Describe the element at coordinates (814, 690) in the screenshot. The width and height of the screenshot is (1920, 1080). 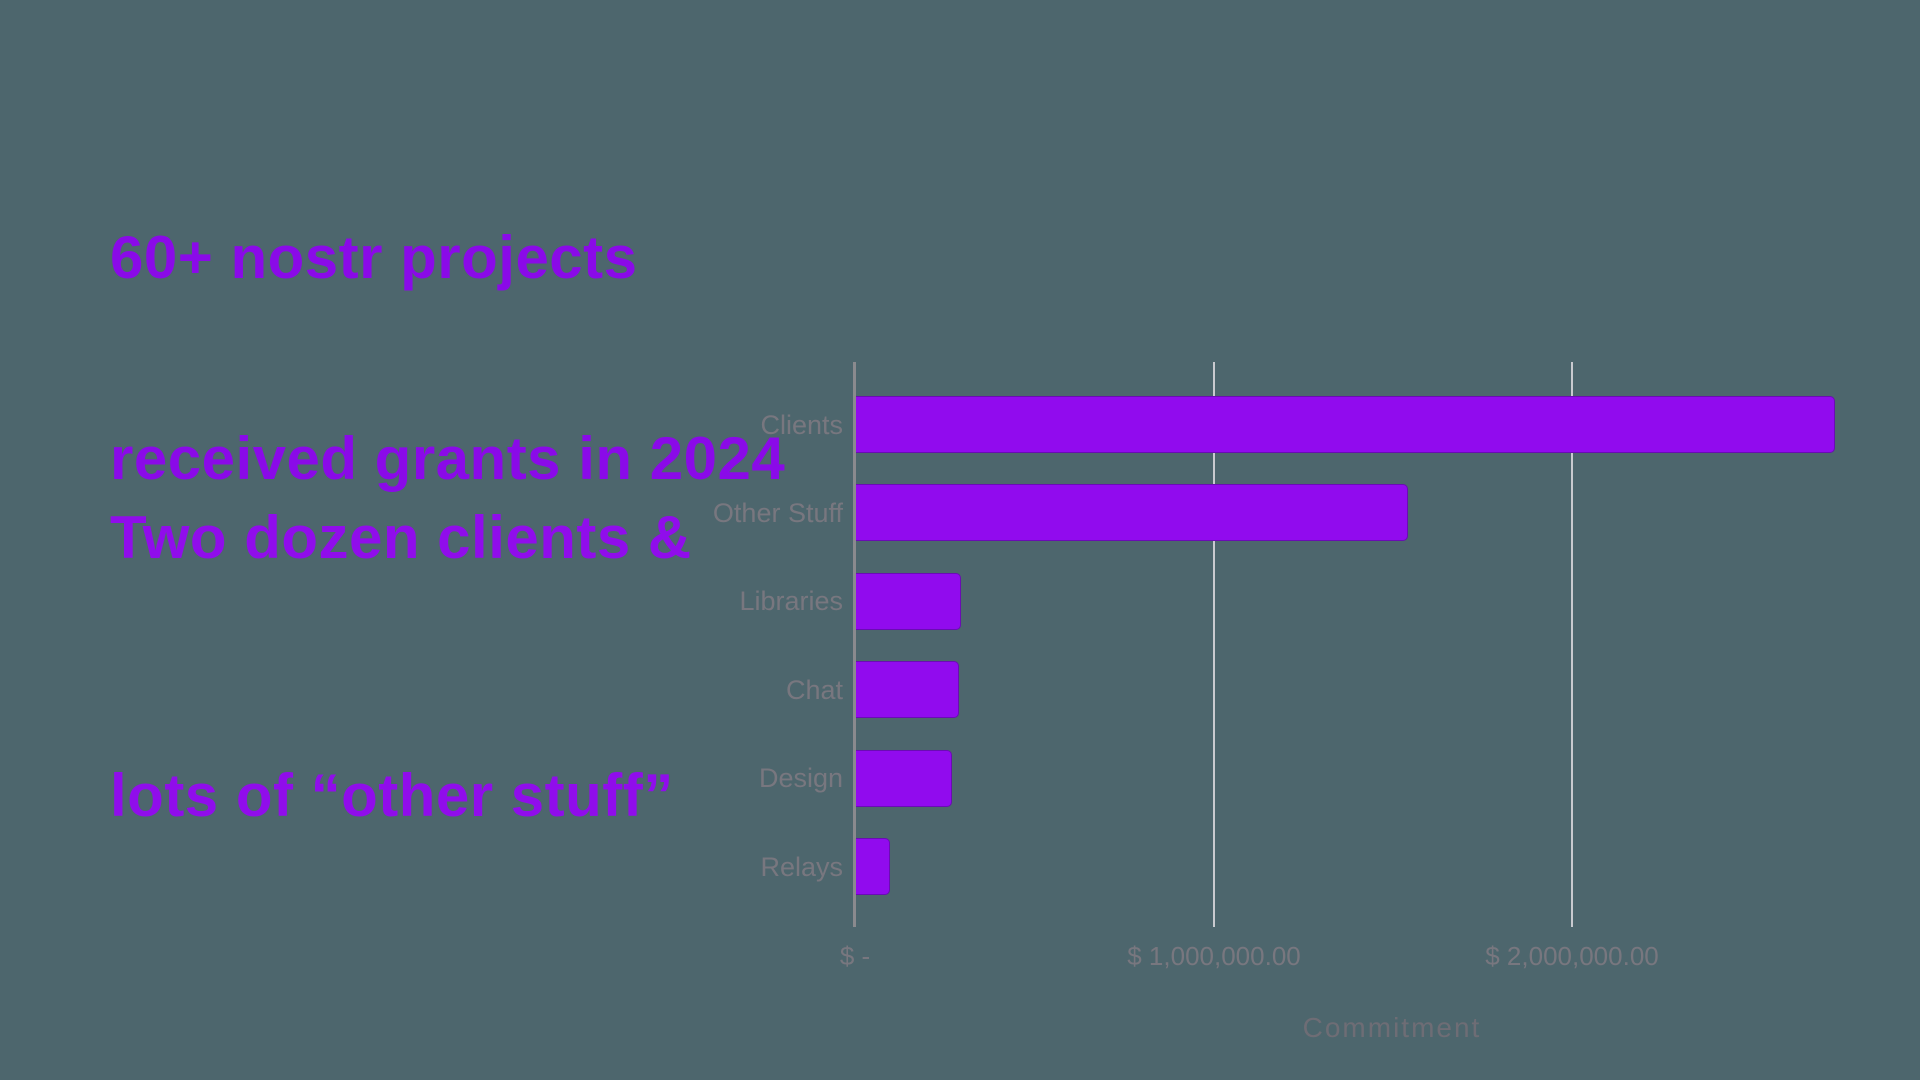
I see `category-label-chat: Chat` at that location.